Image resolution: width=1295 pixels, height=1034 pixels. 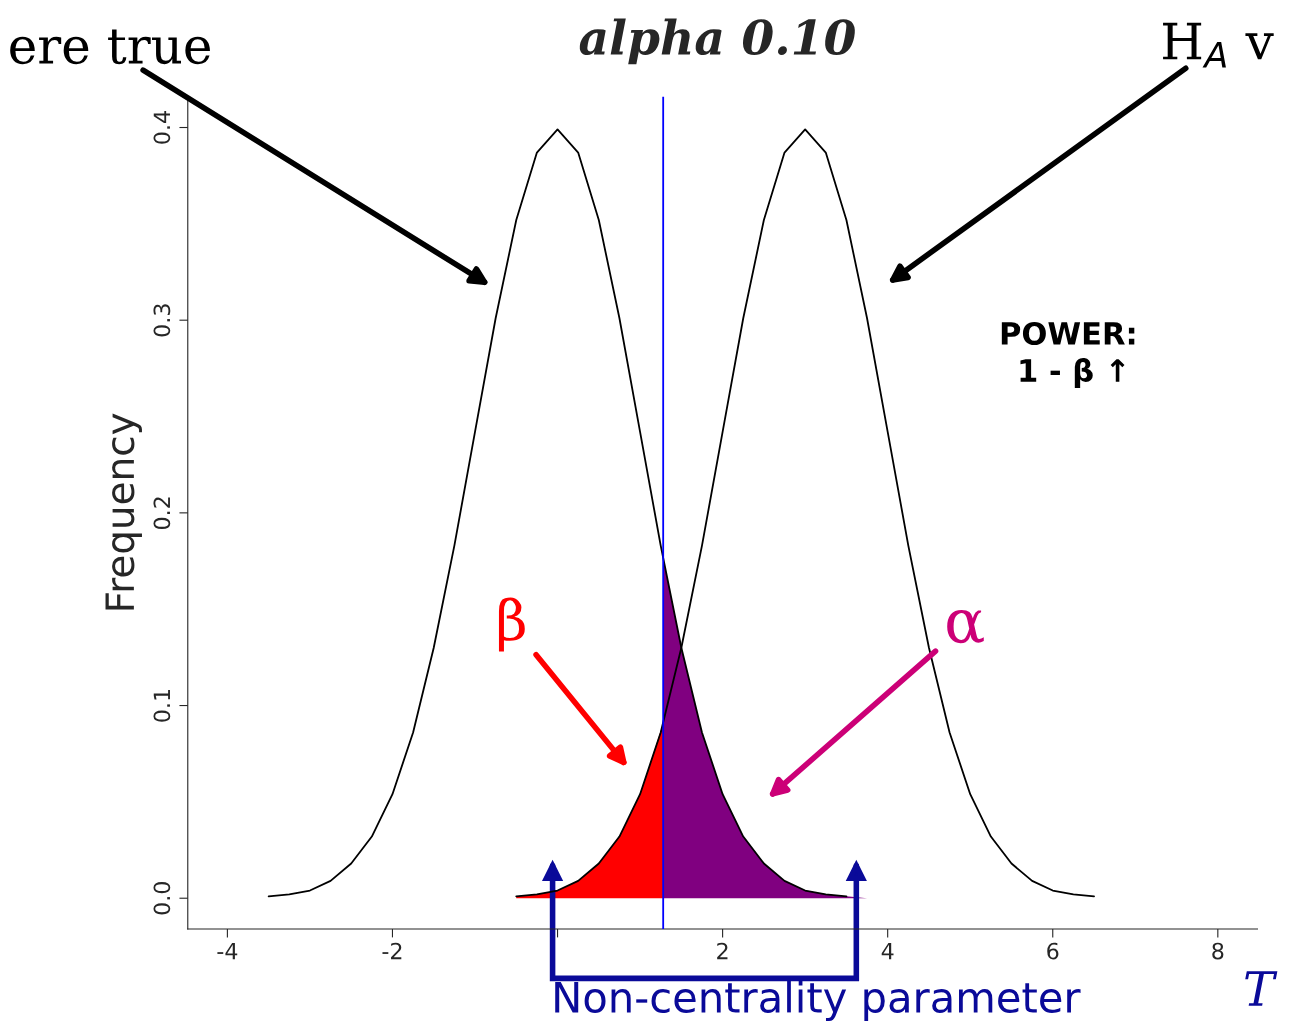 What do you see at coordinates (1218, 45) in the screenshot?
I see `text: H$_{A}$ v` at bounding box center [1218, 45].